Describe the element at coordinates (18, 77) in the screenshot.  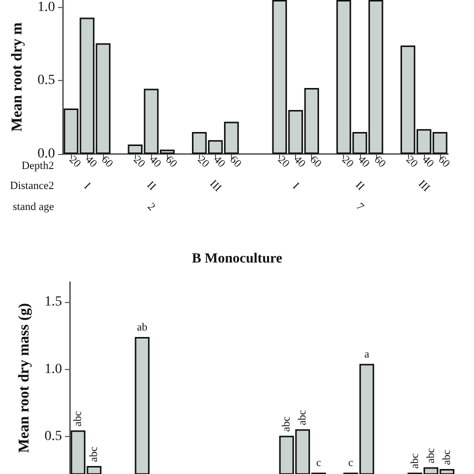
I see `y-axis-title: Mean root dry m` at that location.